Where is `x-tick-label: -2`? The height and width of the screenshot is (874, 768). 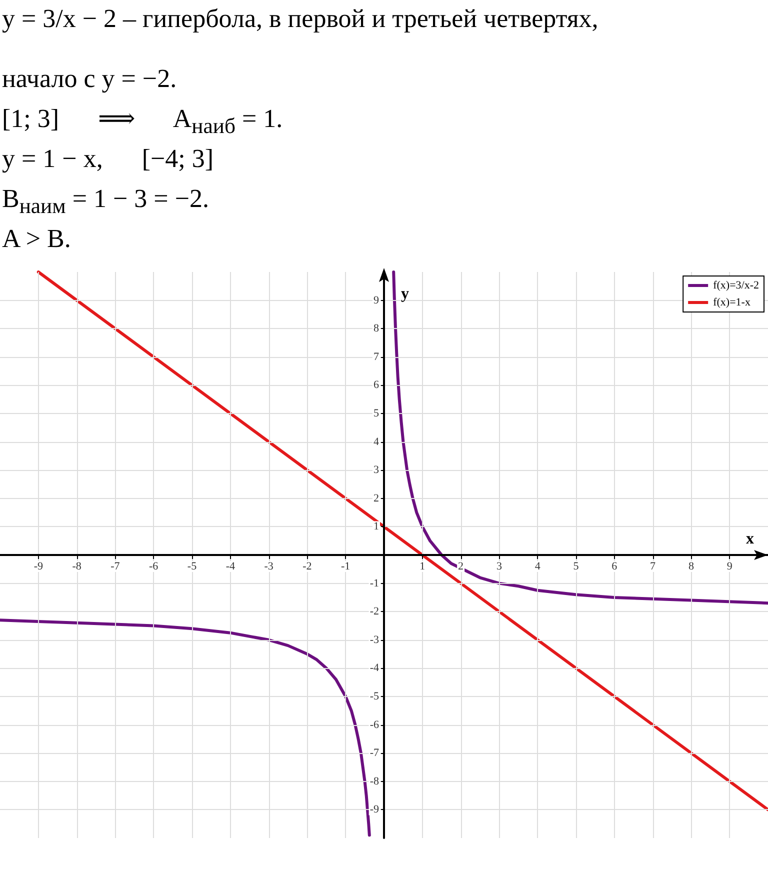
x-tick-label: -2 is located at coordinates (307, 566).